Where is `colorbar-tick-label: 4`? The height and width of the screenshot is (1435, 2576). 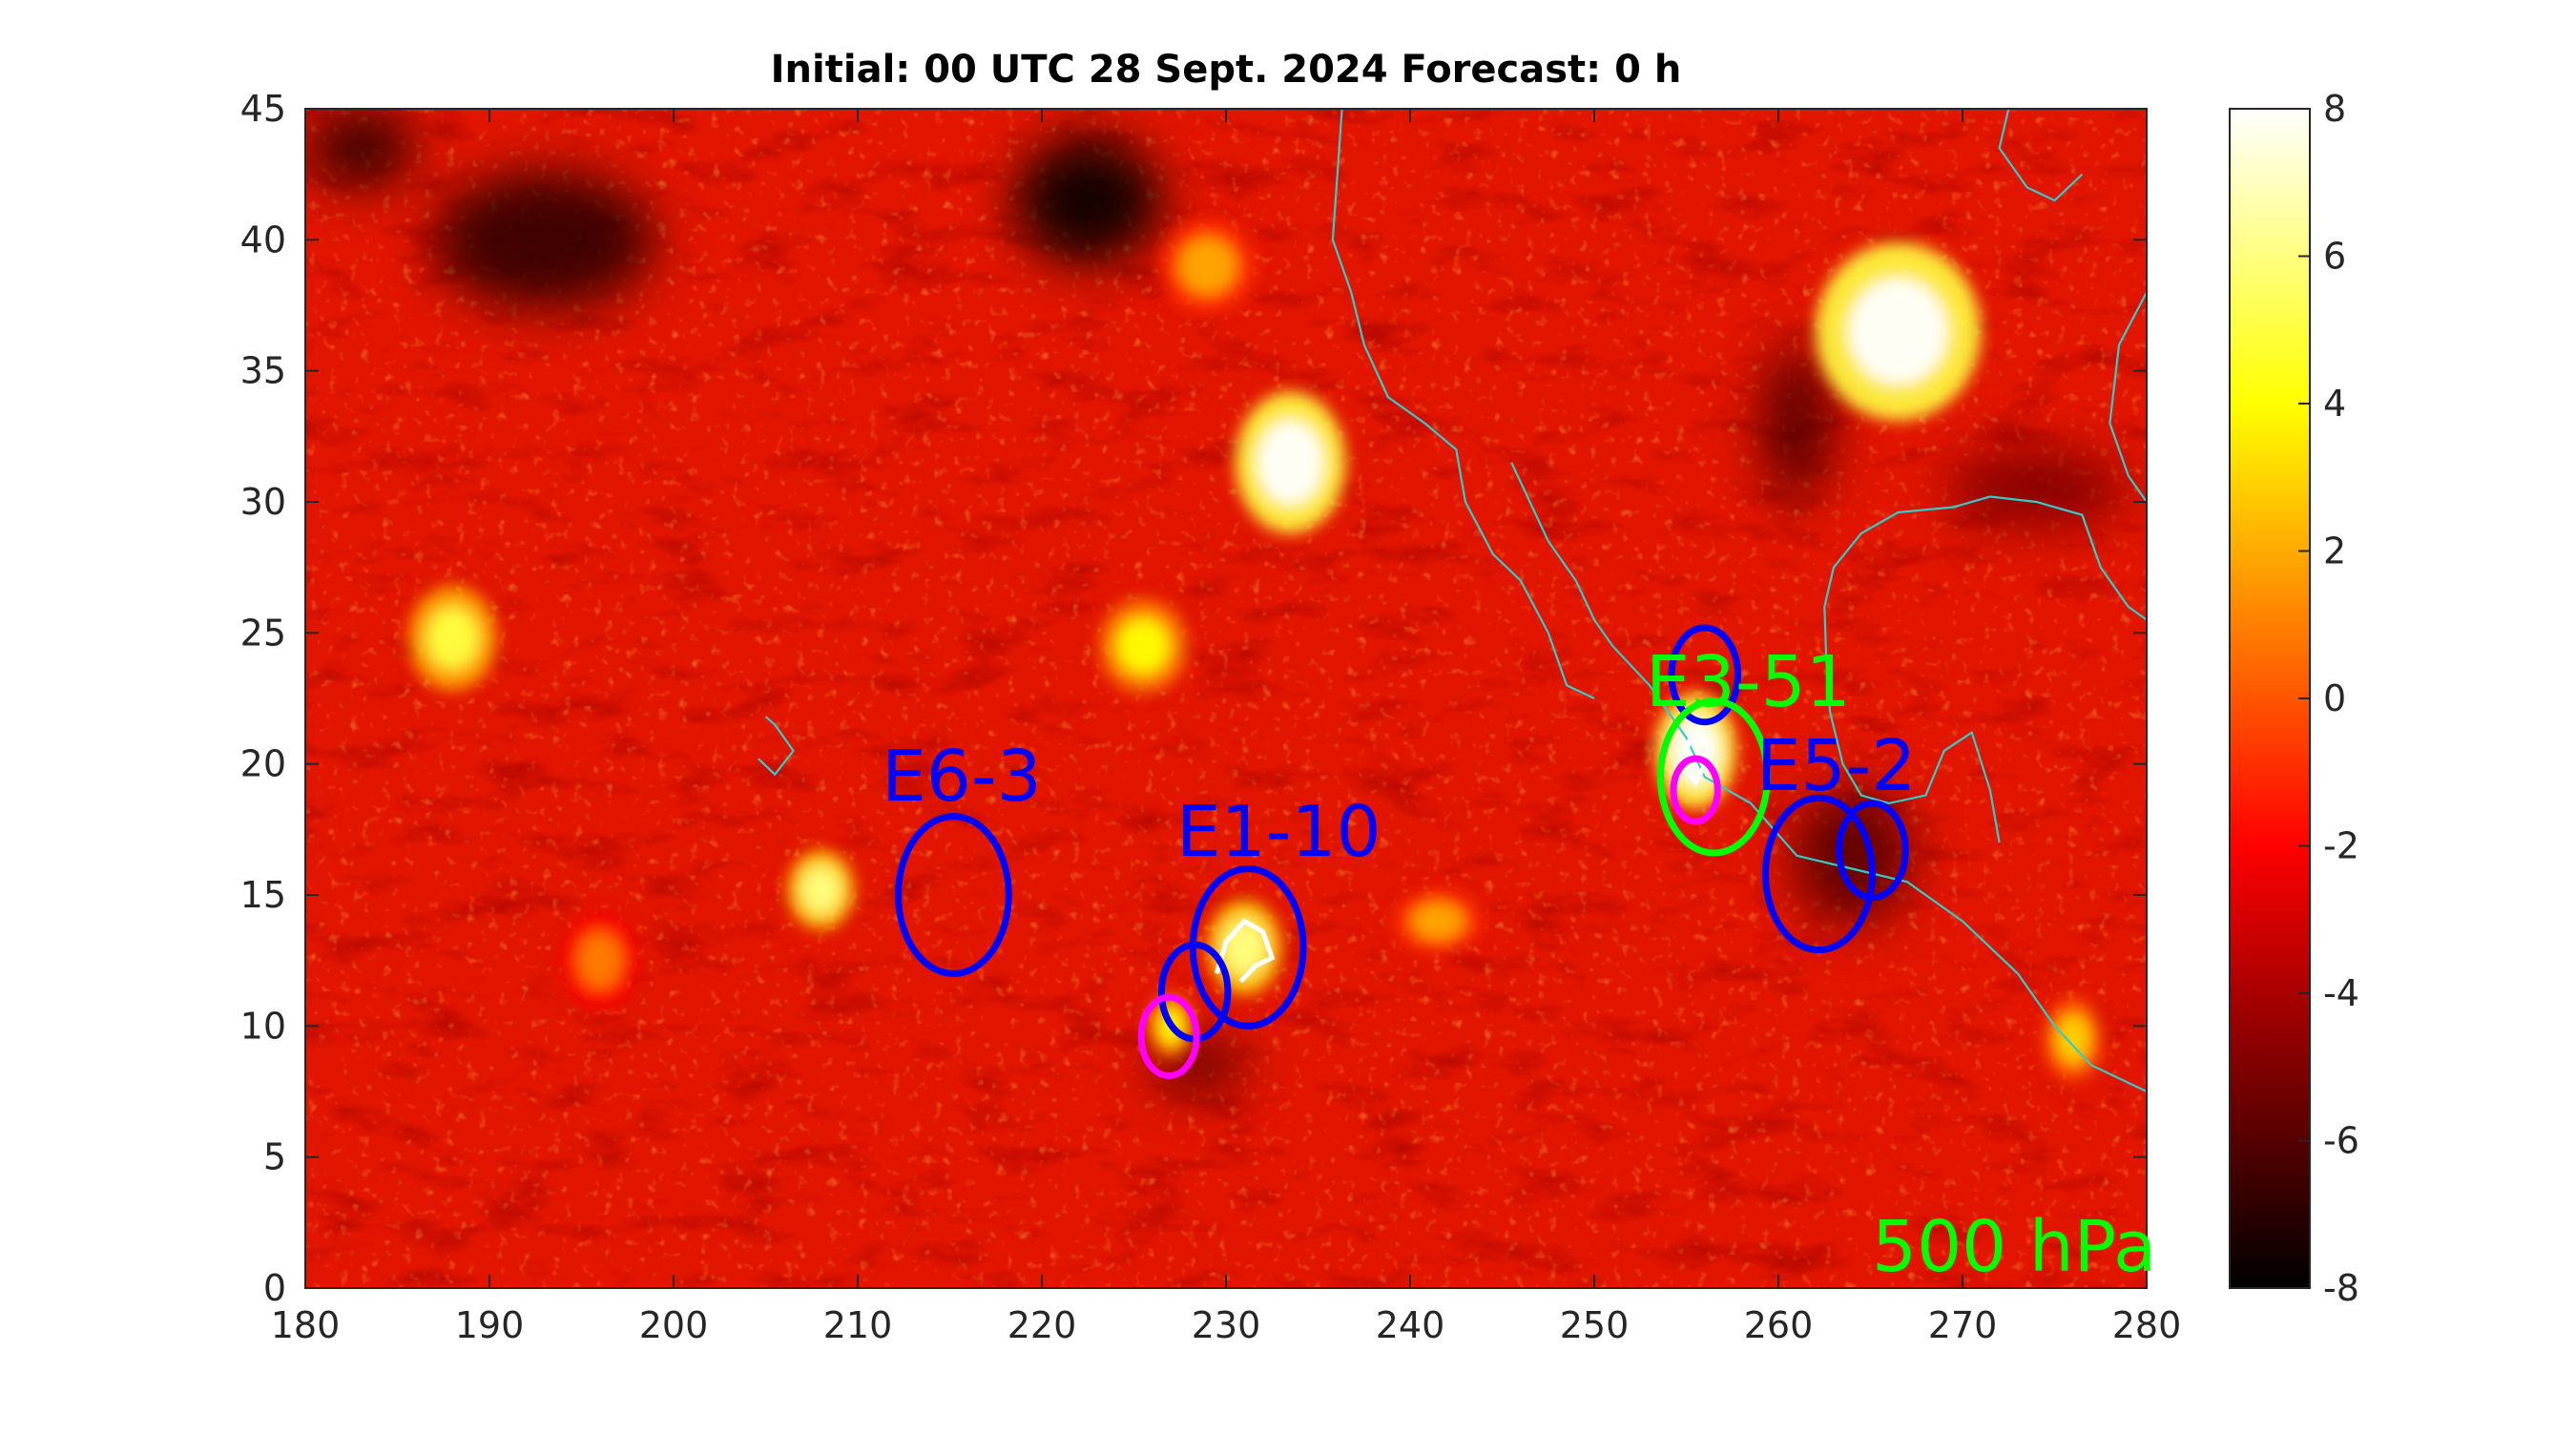 colorbar-tick-label: 4 is located at coordinates (2334, 404).